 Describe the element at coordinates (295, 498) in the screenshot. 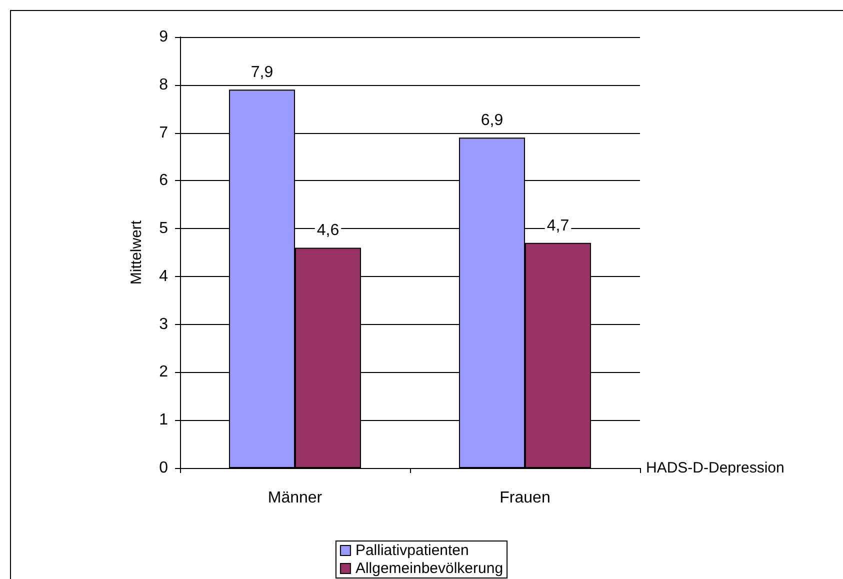

I see `x-tick-label: Männer` at that location.